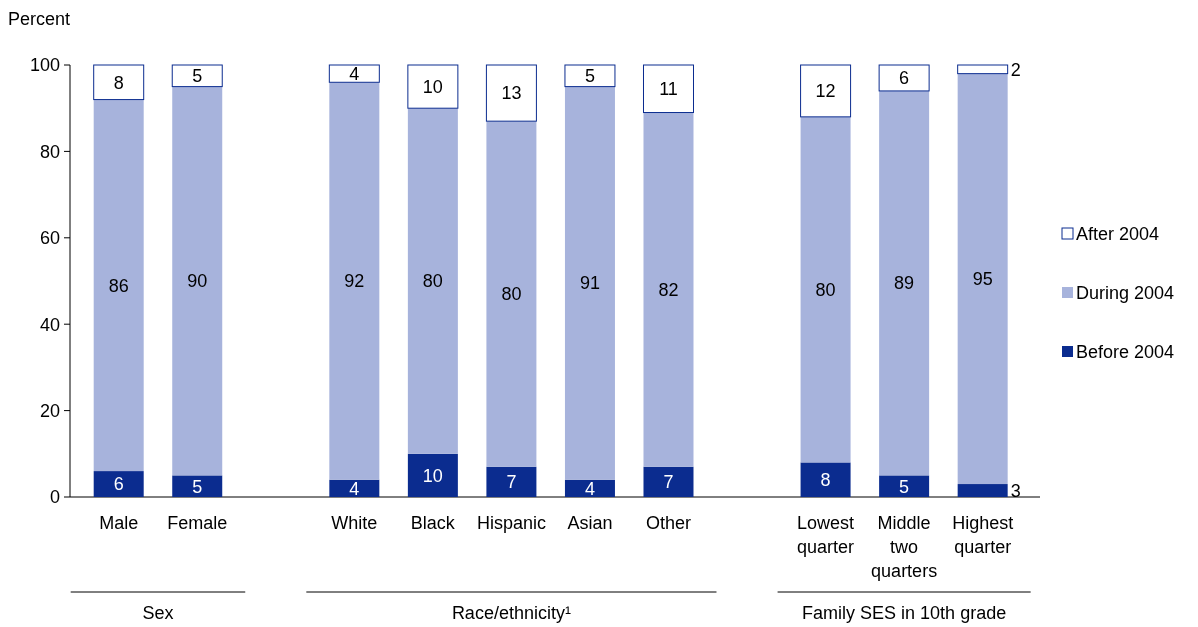 This screenshot has height=627, width=1198. I want to click on data-label: 90, so click(197, 281).